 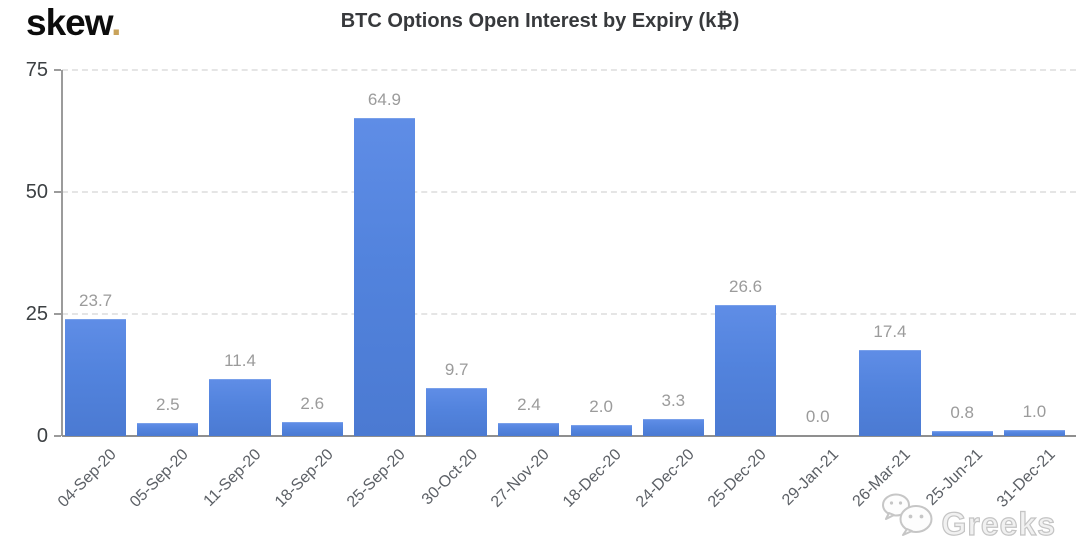 What do you see at coordinates (881, 478) in the screenshot?
I see `x-axis-label-text: 26-Mar-21` at bounding box center [881, 478].